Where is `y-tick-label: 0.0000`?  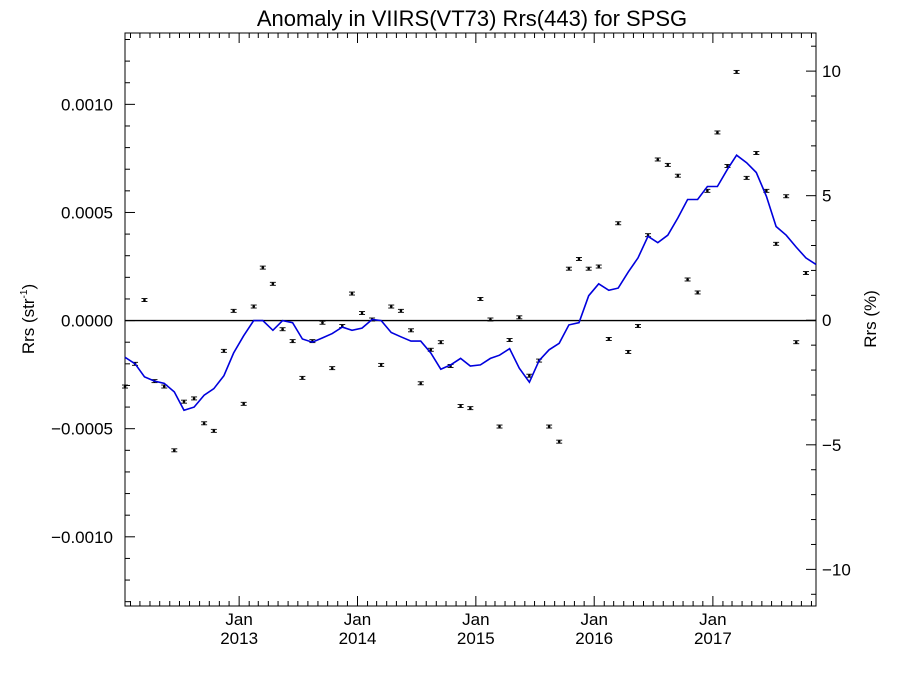
y-tick-label: 0.0000 is located at coordinates (87, 321).